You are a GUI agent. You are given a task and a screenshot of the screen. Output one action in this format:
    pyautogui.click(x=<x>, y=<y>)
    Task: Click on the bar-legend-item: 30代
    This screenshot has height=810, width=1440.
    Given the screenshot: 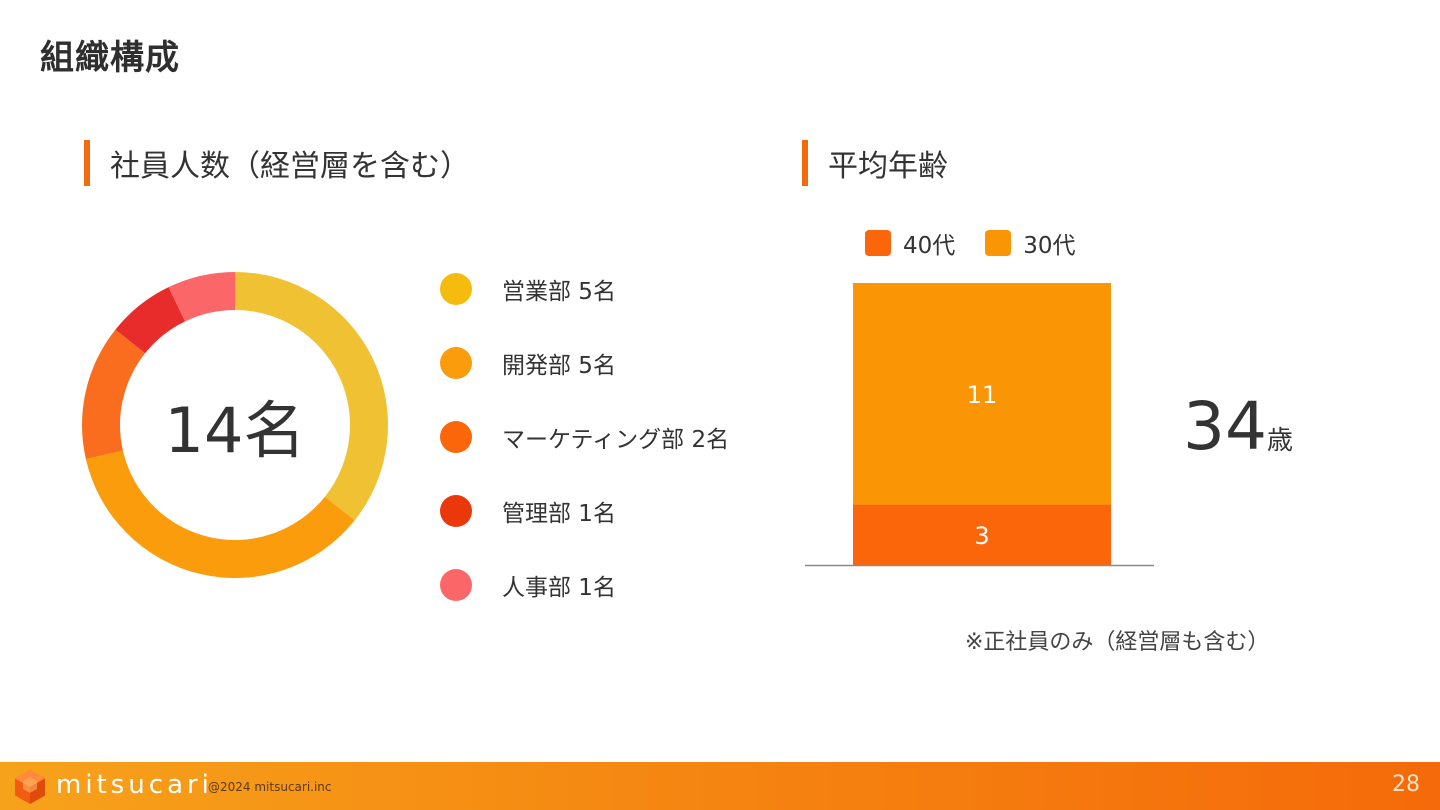 What is the action you would take?
    pyautogui.click(x=1030, y=243)
    